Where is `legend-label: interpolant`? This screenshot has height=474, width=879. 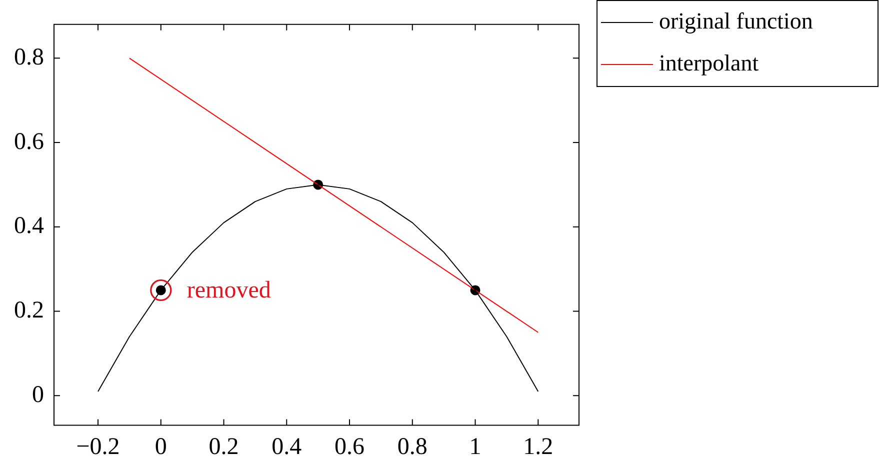 legend-label: interpolant is located at coordinates (709, 63).